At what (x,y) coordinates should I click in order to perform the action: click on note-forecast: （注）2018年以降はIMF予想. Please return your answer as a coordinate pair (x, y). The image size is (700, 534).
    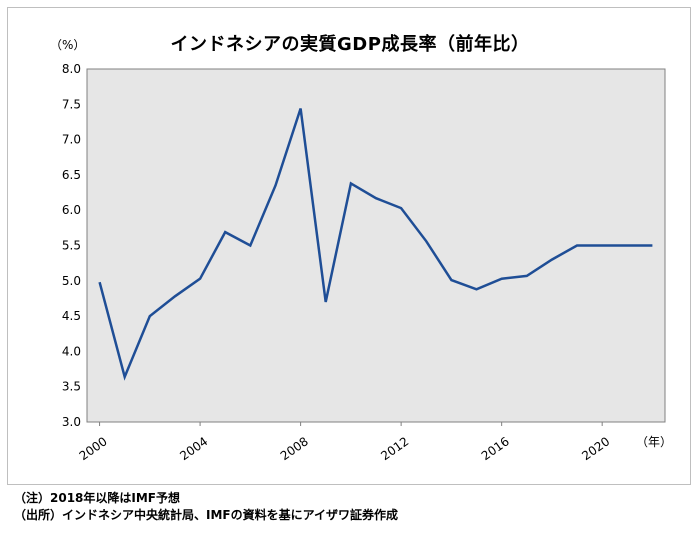
    Looking at the image, I should click on (97, 498).